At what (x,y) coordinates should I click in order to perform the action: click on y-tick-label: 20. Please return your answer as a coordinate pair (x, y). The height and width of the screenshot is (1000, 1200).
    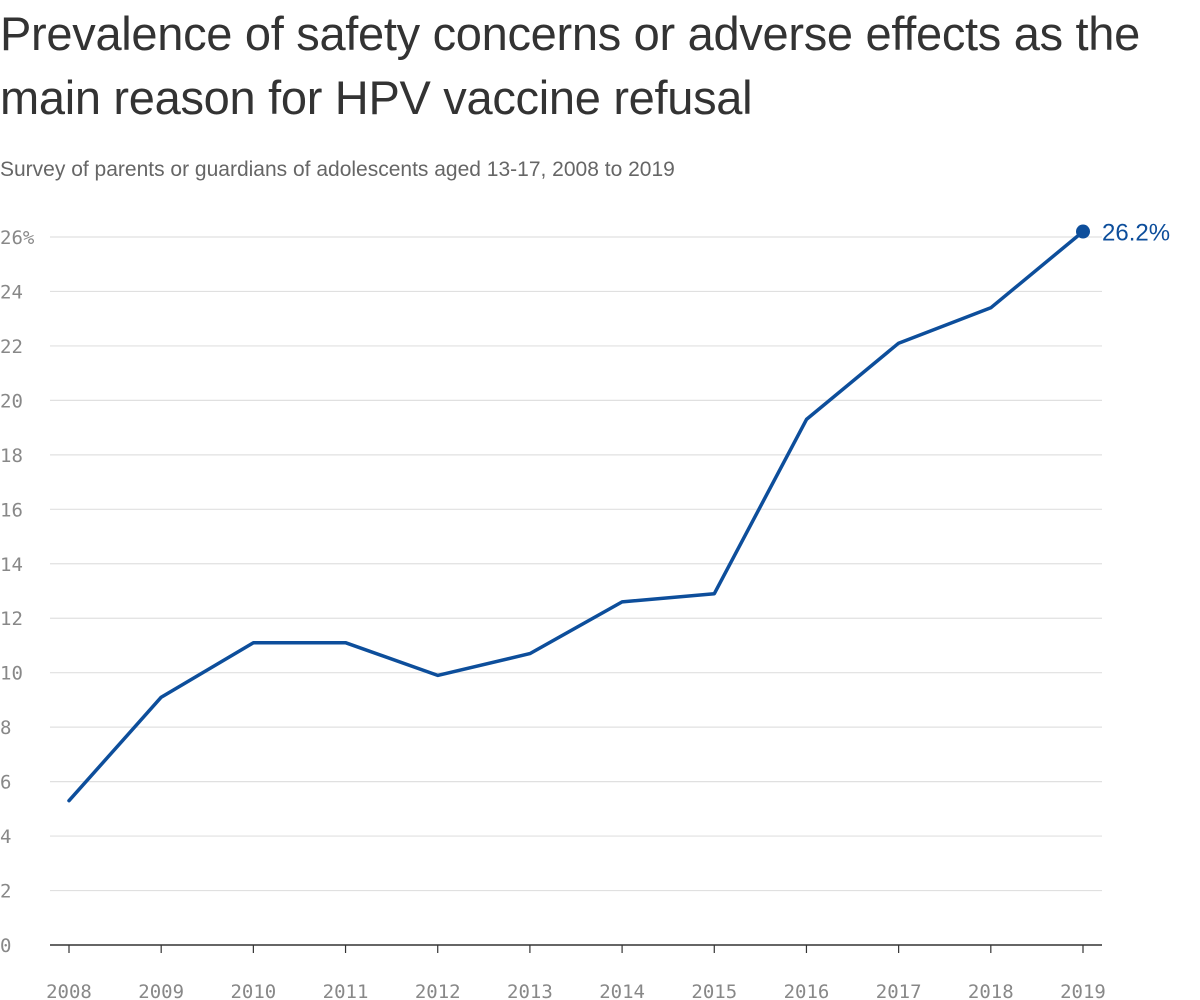
    Looking at the image, I should click on (11, 401).